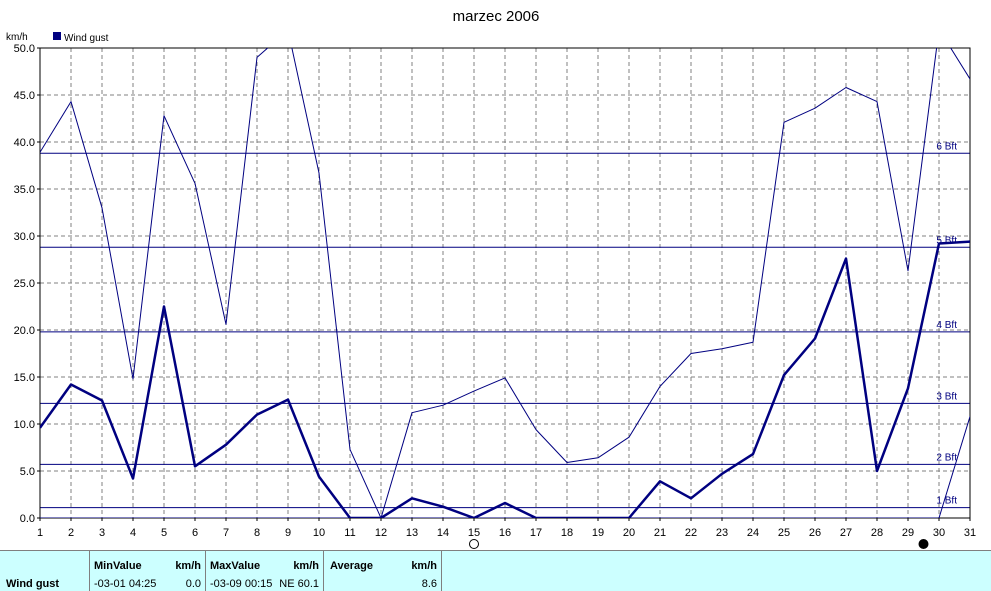 The height and width of the screenshot is (591, 991). What do you see at coordinates (193, 584) in the screenshot?
I see `min-value: 0.0` at bounding box center [193, 584].